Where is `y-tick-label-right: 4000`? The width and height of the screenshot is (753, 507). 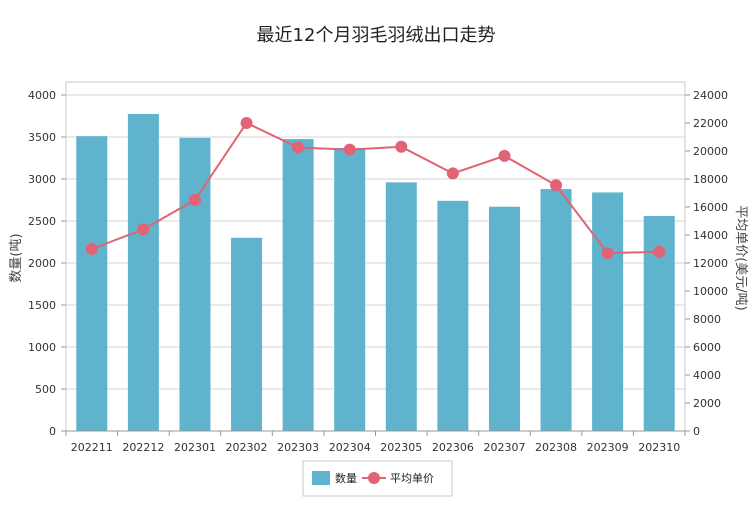 y-tick-label-right: 4000 is located at coordinates (707, 375).